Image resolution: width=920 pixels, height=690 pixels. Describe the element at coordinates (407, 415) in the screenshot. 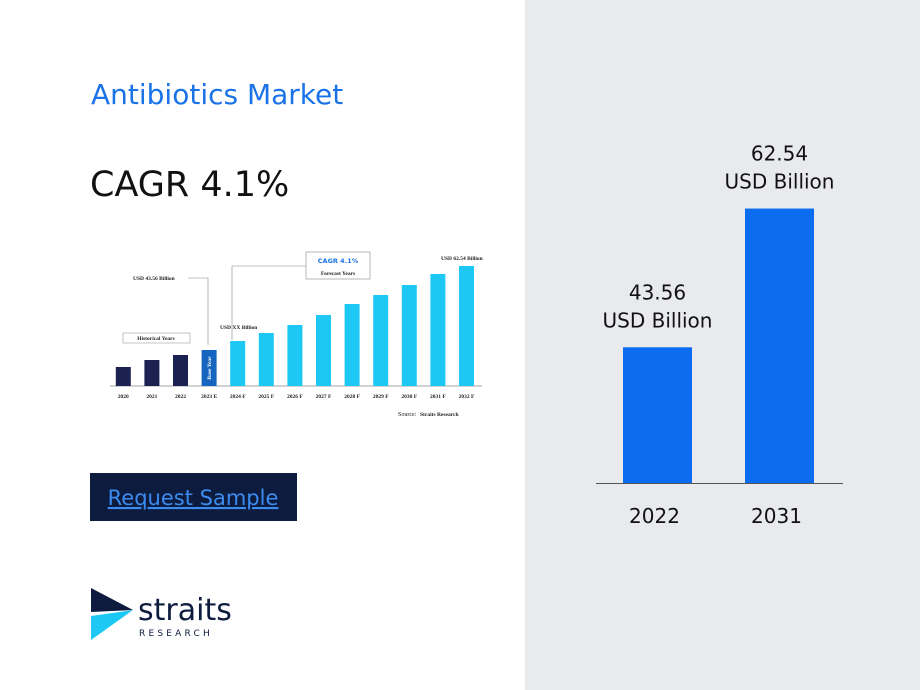

I see `thumb-source-label: Source:` at that location.